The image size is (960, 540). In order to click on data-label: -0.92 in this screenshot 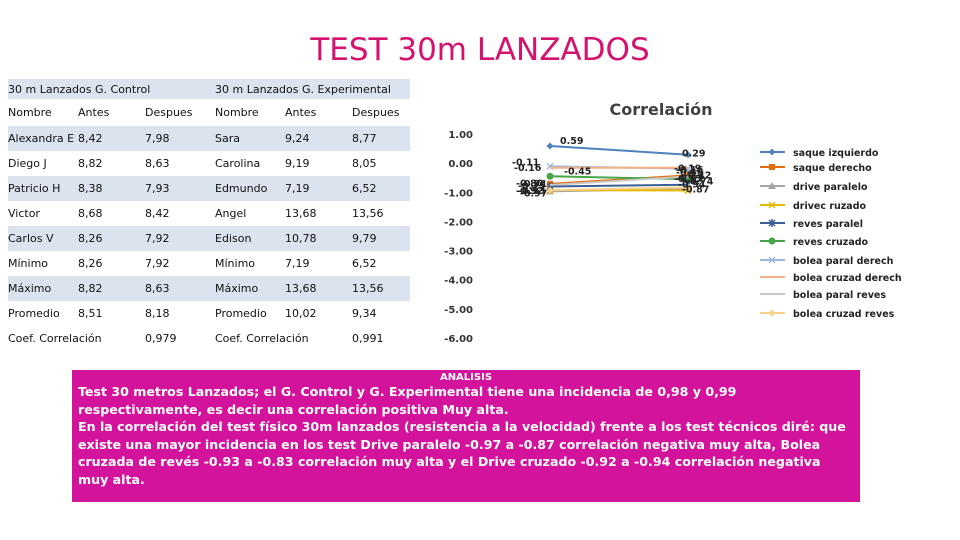, I will do `click(529, 191)`.